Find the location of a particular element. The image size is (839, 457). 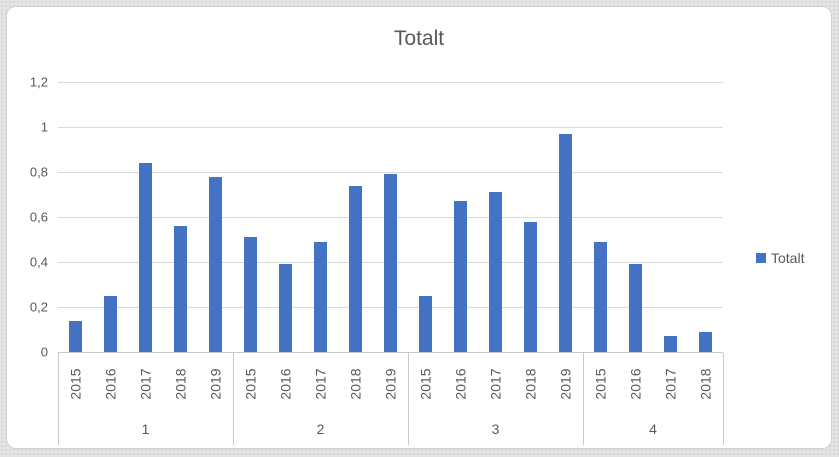

y-tick-label: 1,2 is located at coordinates (38, 82).